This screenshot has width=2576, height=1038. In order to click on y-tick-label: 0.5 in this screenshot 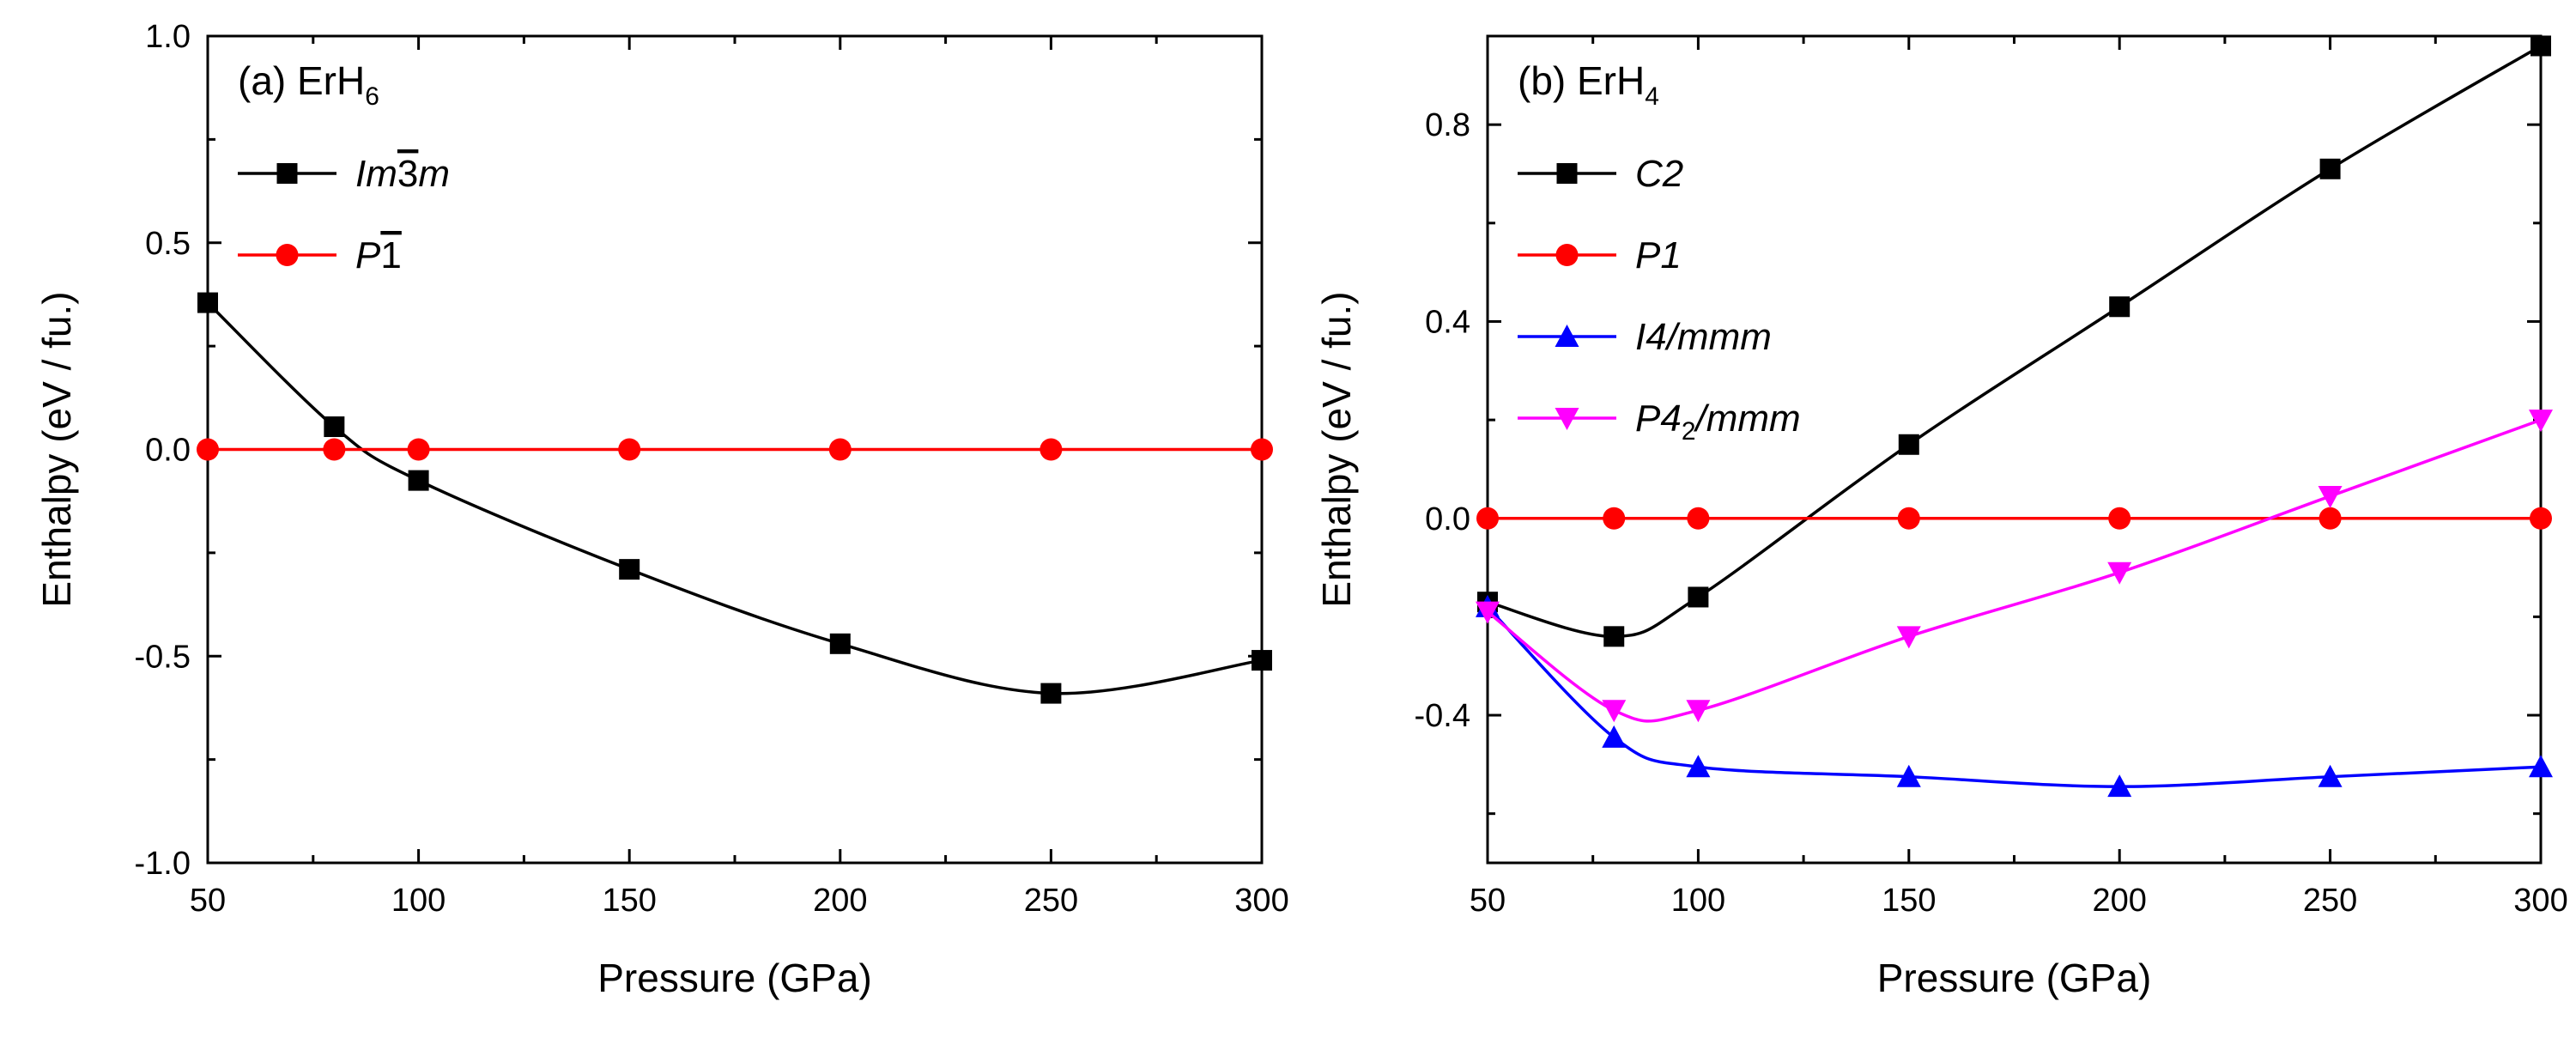, I will do `click(168, 244)`.